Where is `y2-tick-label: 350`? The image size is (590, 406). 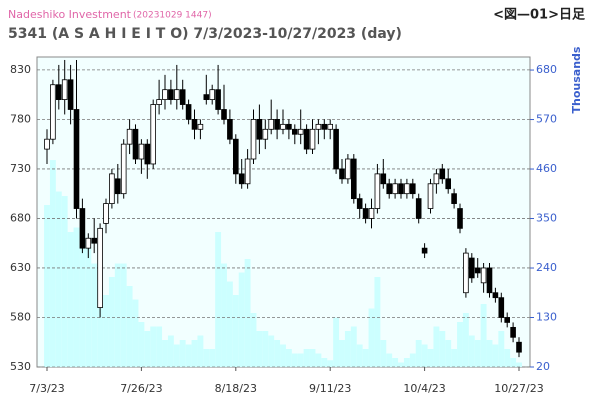
y2-tick-label: 350 is located at coordinates (546, 218).